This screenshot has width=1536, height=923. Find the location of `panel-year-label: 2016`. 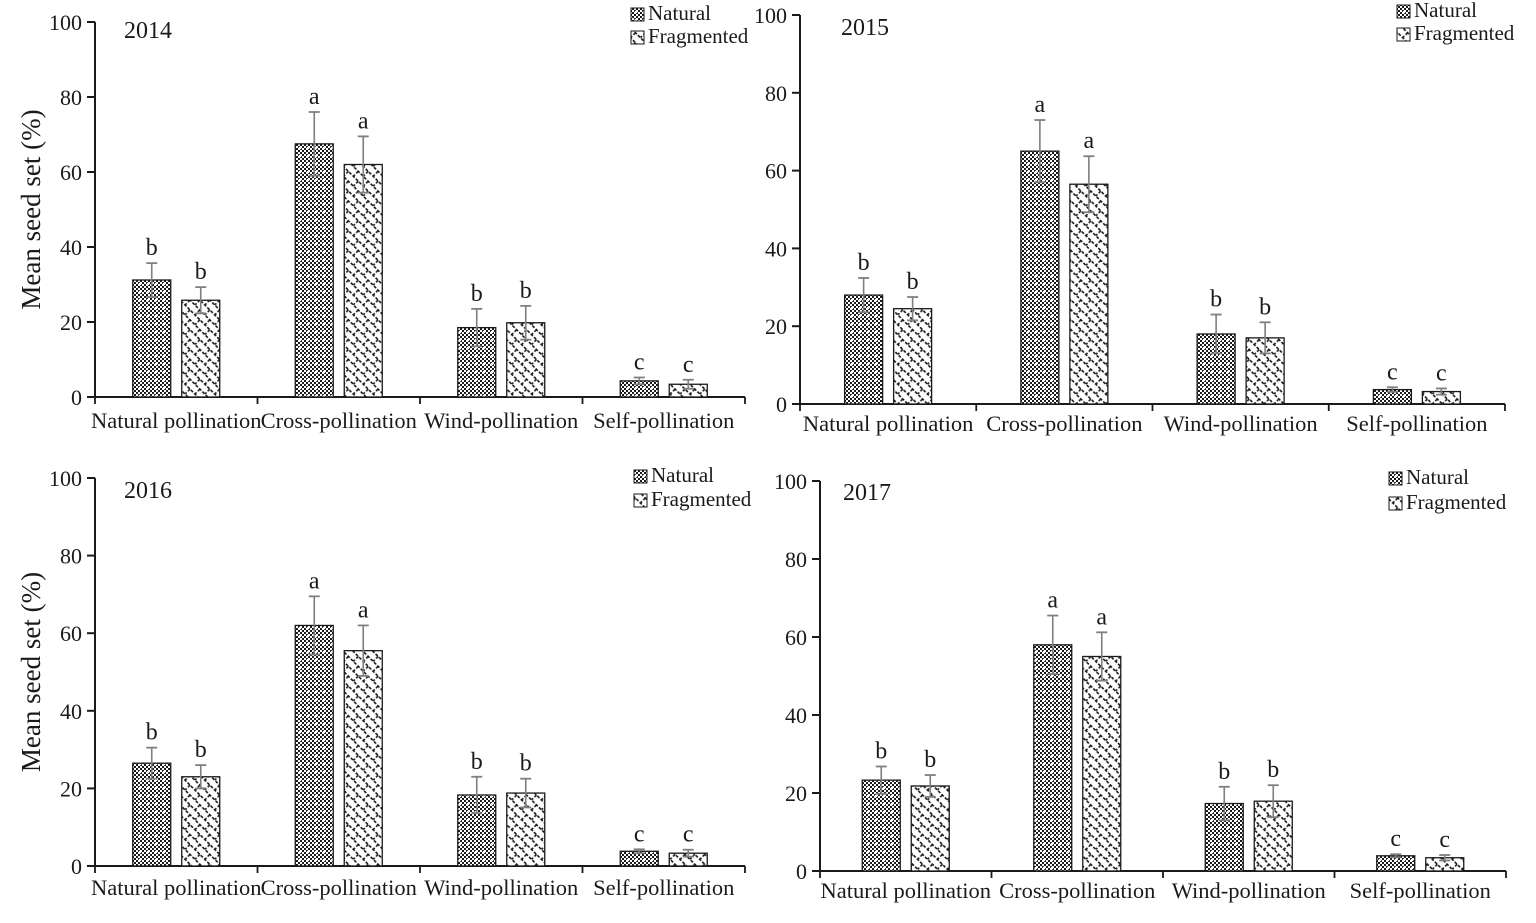

panel-year-label: 2016 is located at coordinates (148, 491).